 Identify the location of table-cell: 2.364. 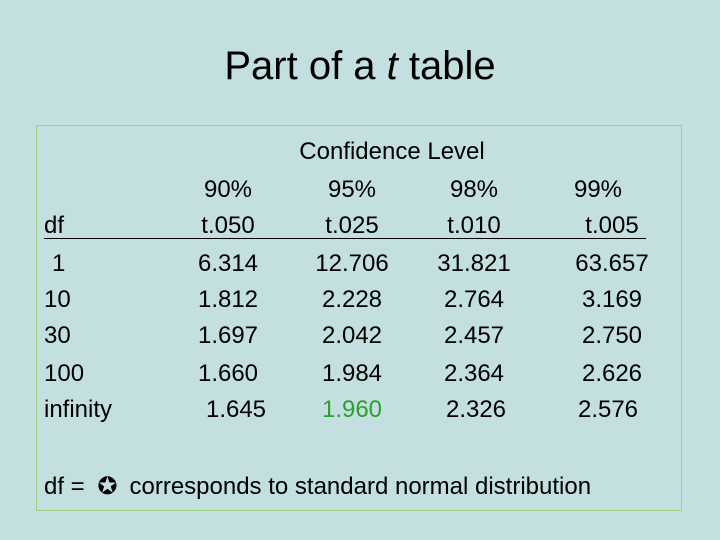
(474, 373).